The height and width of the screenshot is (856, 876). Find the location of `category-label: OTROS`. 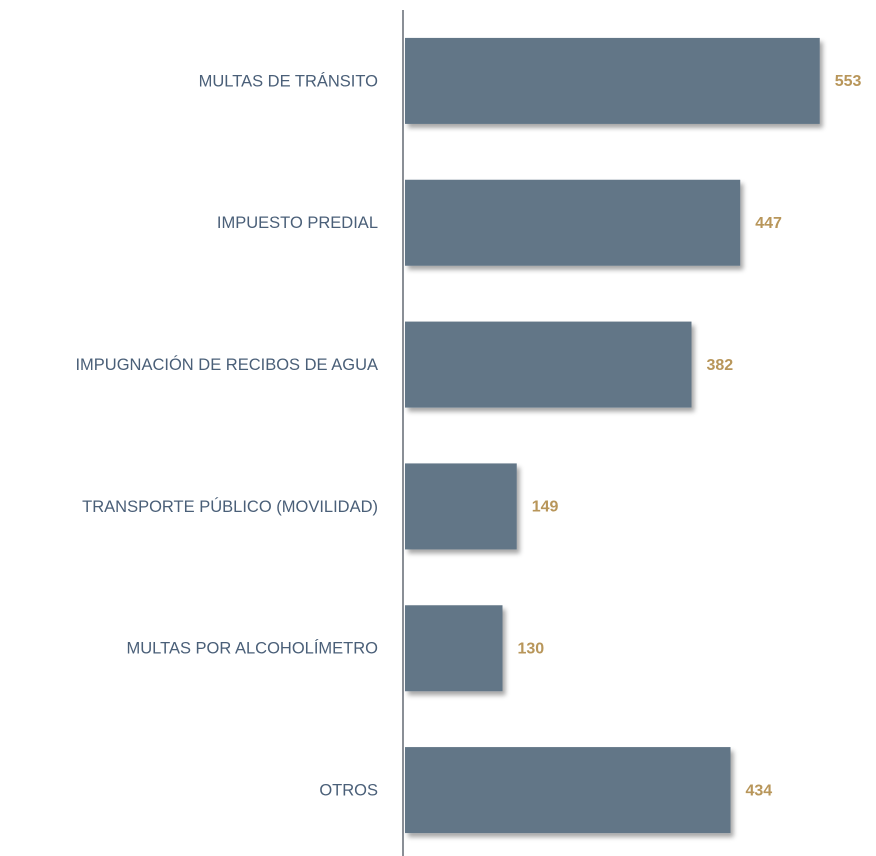

category-label: OTROS is located at coordinates (348, 790).